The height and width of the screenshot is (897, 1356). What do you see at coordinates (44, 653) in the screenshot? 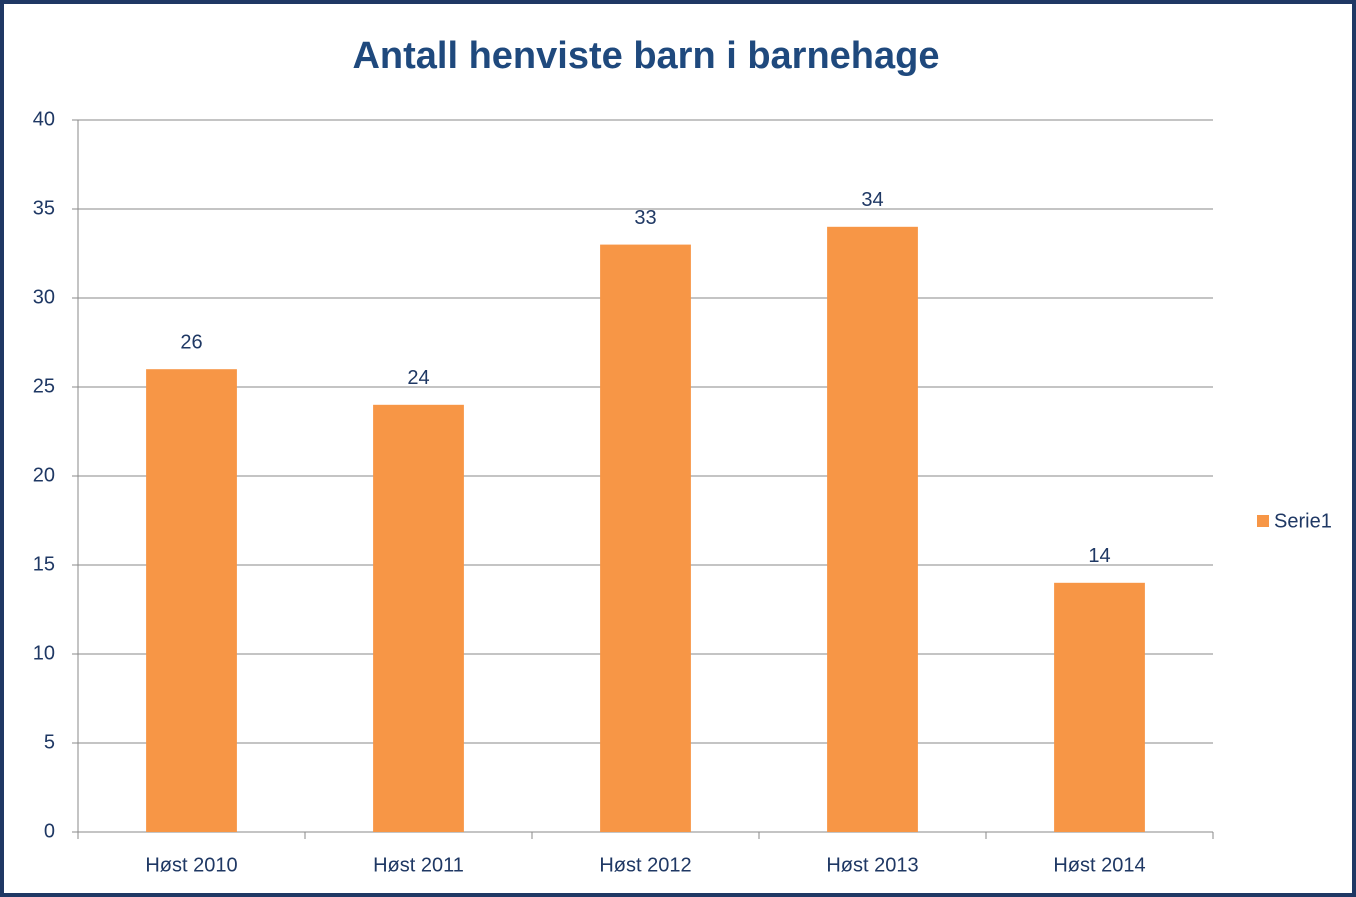
I see `y-tick-label: 10` at bounding box center [44, 653].